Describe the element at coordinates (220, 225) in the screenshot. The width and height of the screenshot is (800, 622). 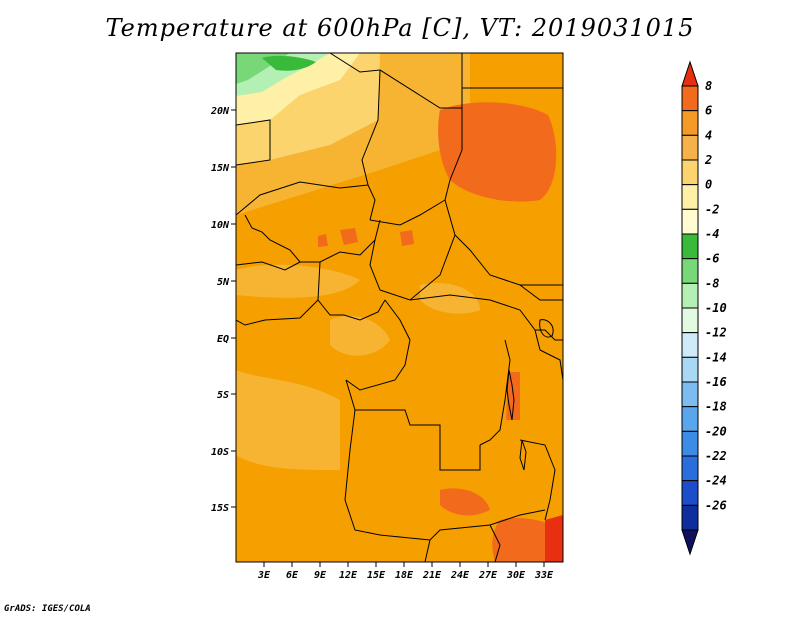
I see `lat-label-10n: 10N` at that location.